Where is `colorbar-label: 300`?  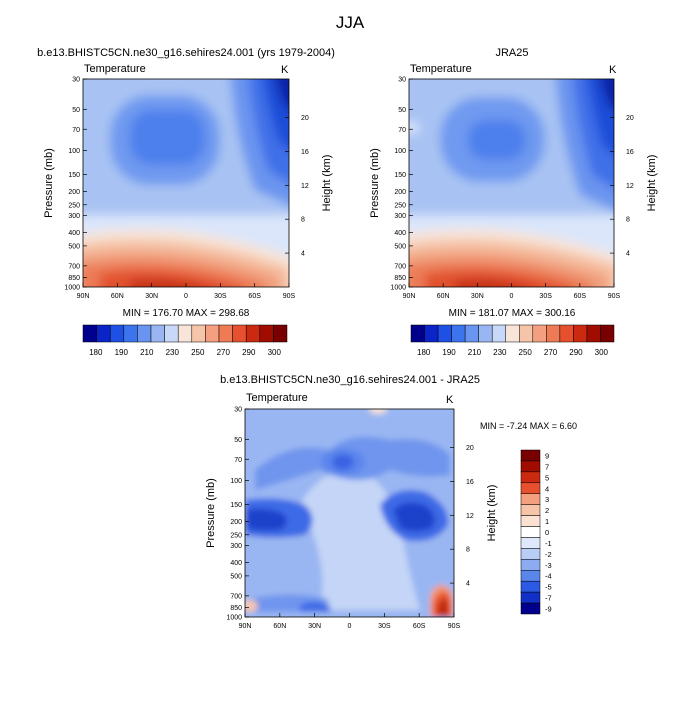
colorbar-label: 300 is located at coordinates (275, 352).